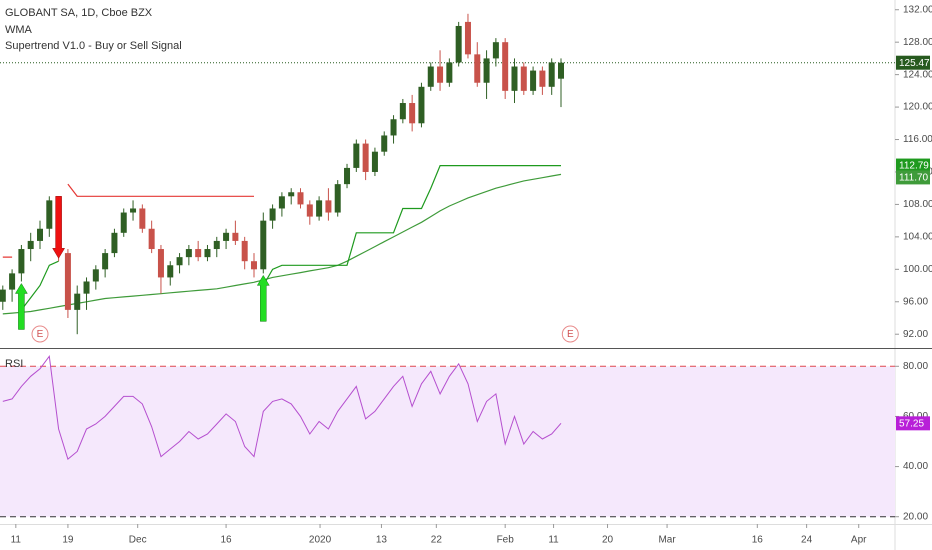 This screenshot has height=550, width=932. I want to click on y-tick-label: 20.00, so click(915, 516).